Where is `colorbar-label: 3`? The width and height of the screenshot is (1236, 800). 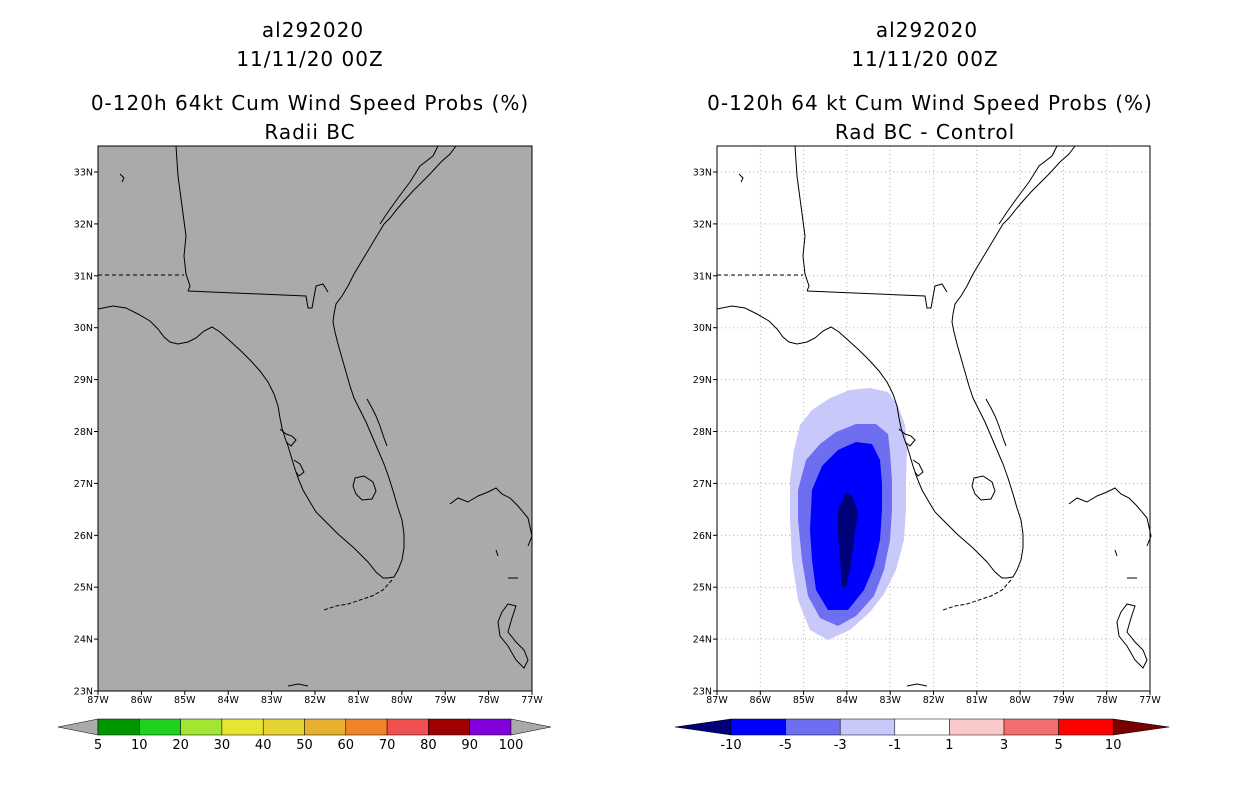
colorbar-label: 3 is located at coordinates (1004, 745).